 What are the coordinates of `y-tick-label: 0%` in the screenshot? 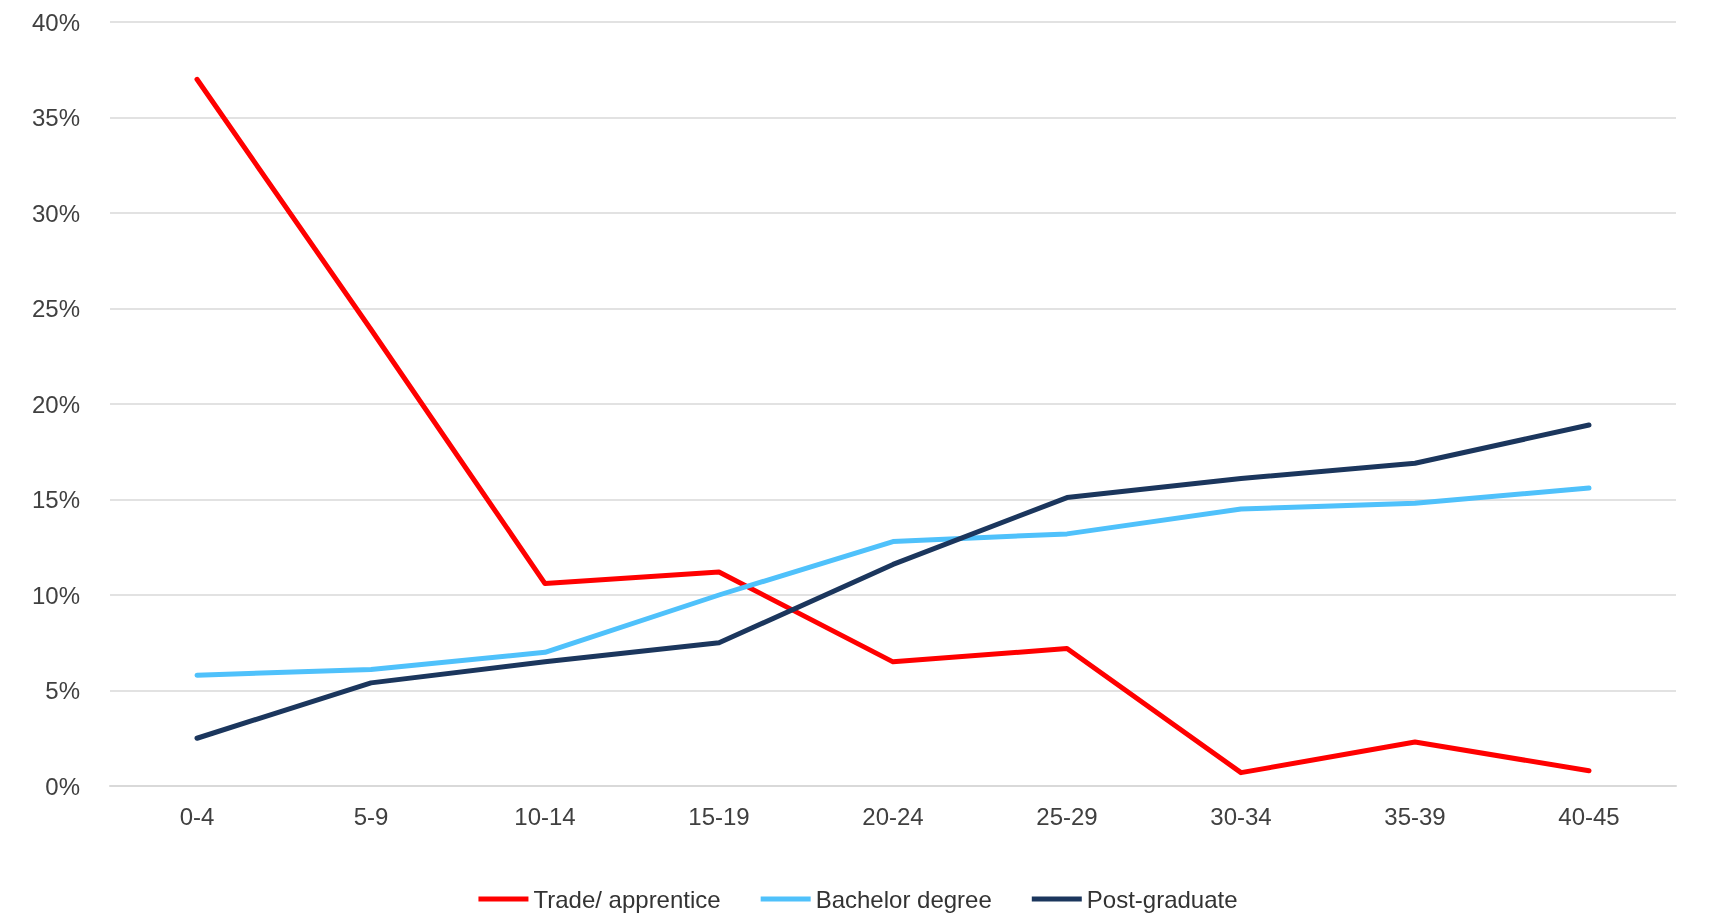 It's located at (62, 786).